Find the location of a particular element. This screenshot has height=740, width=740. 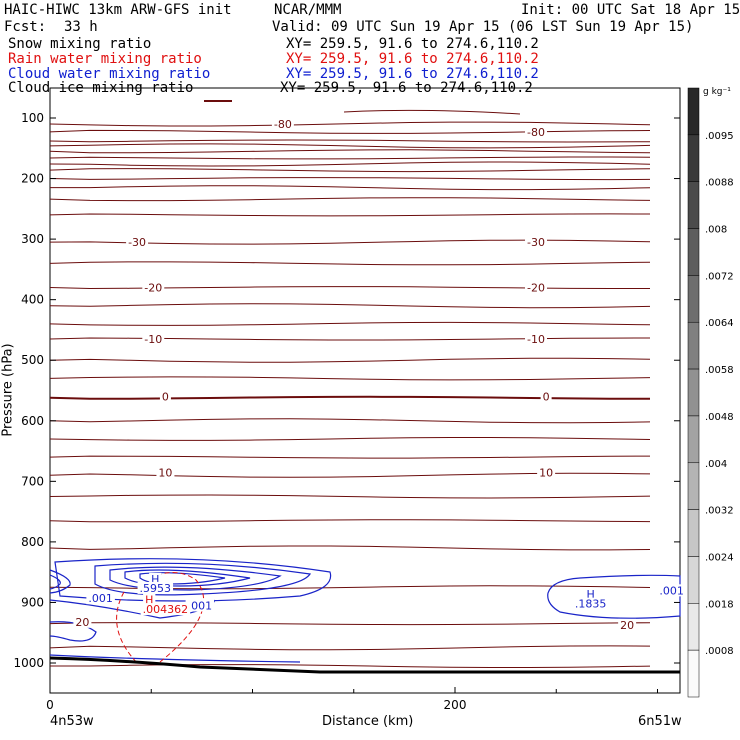

isotherm-label: 10 is located at coordinates (546, 472).